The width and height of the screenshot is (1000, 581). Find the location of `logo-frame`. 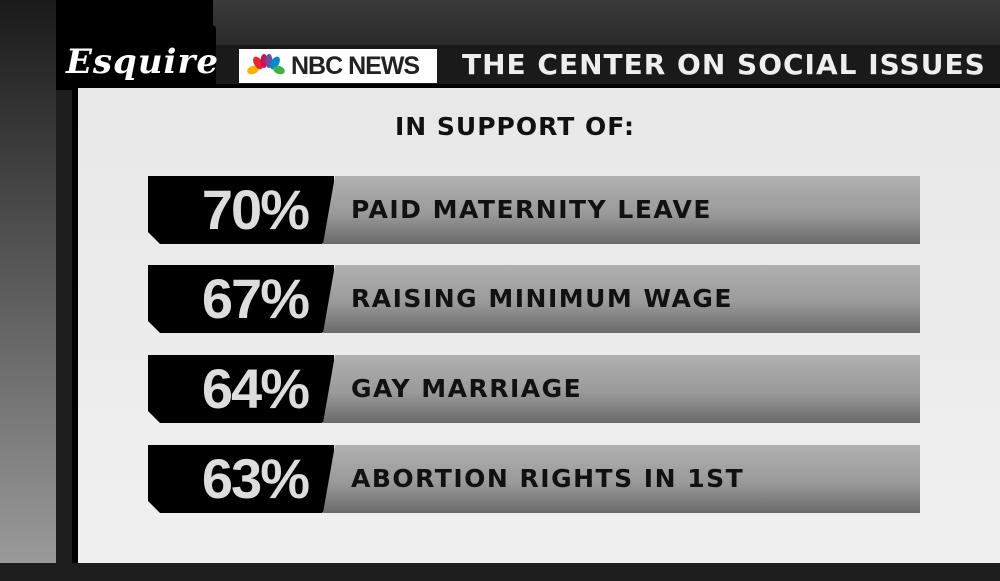

logo-frame is located at coordinates (136, 45).